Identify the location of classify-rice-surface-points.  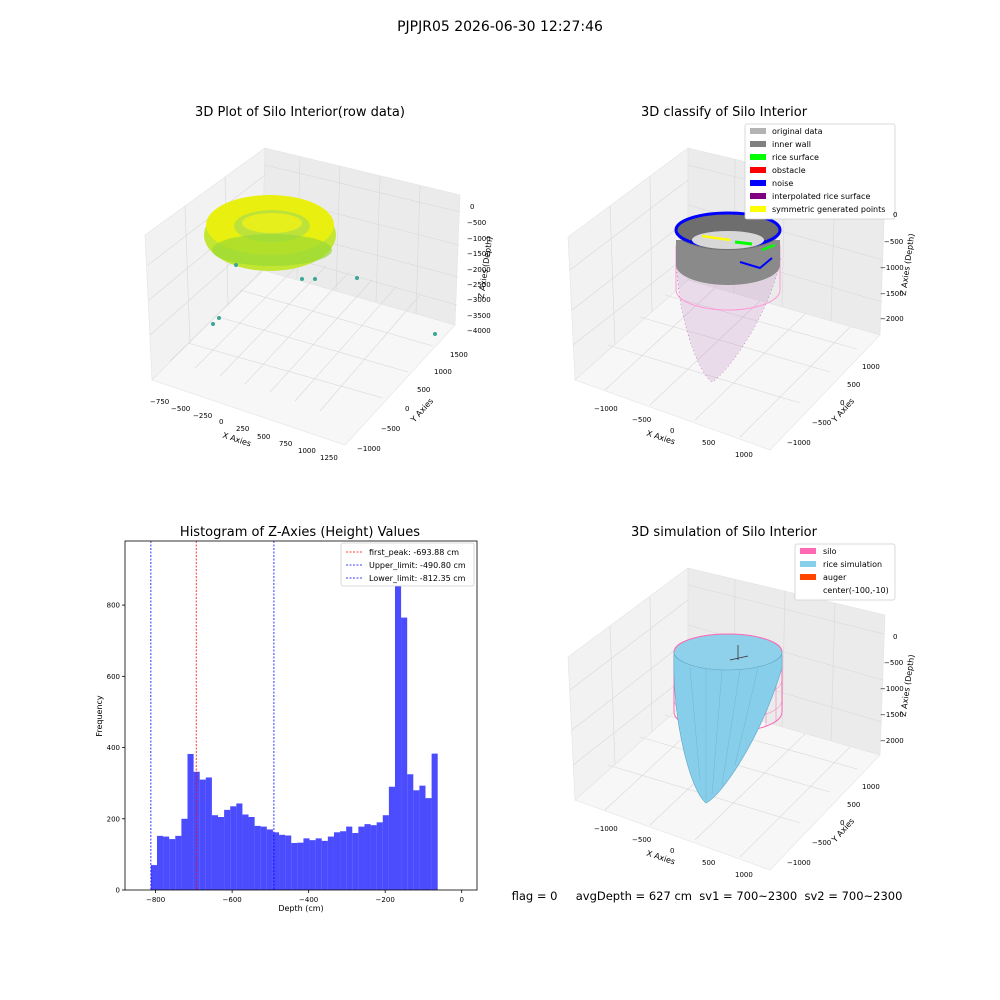
(743, 243).